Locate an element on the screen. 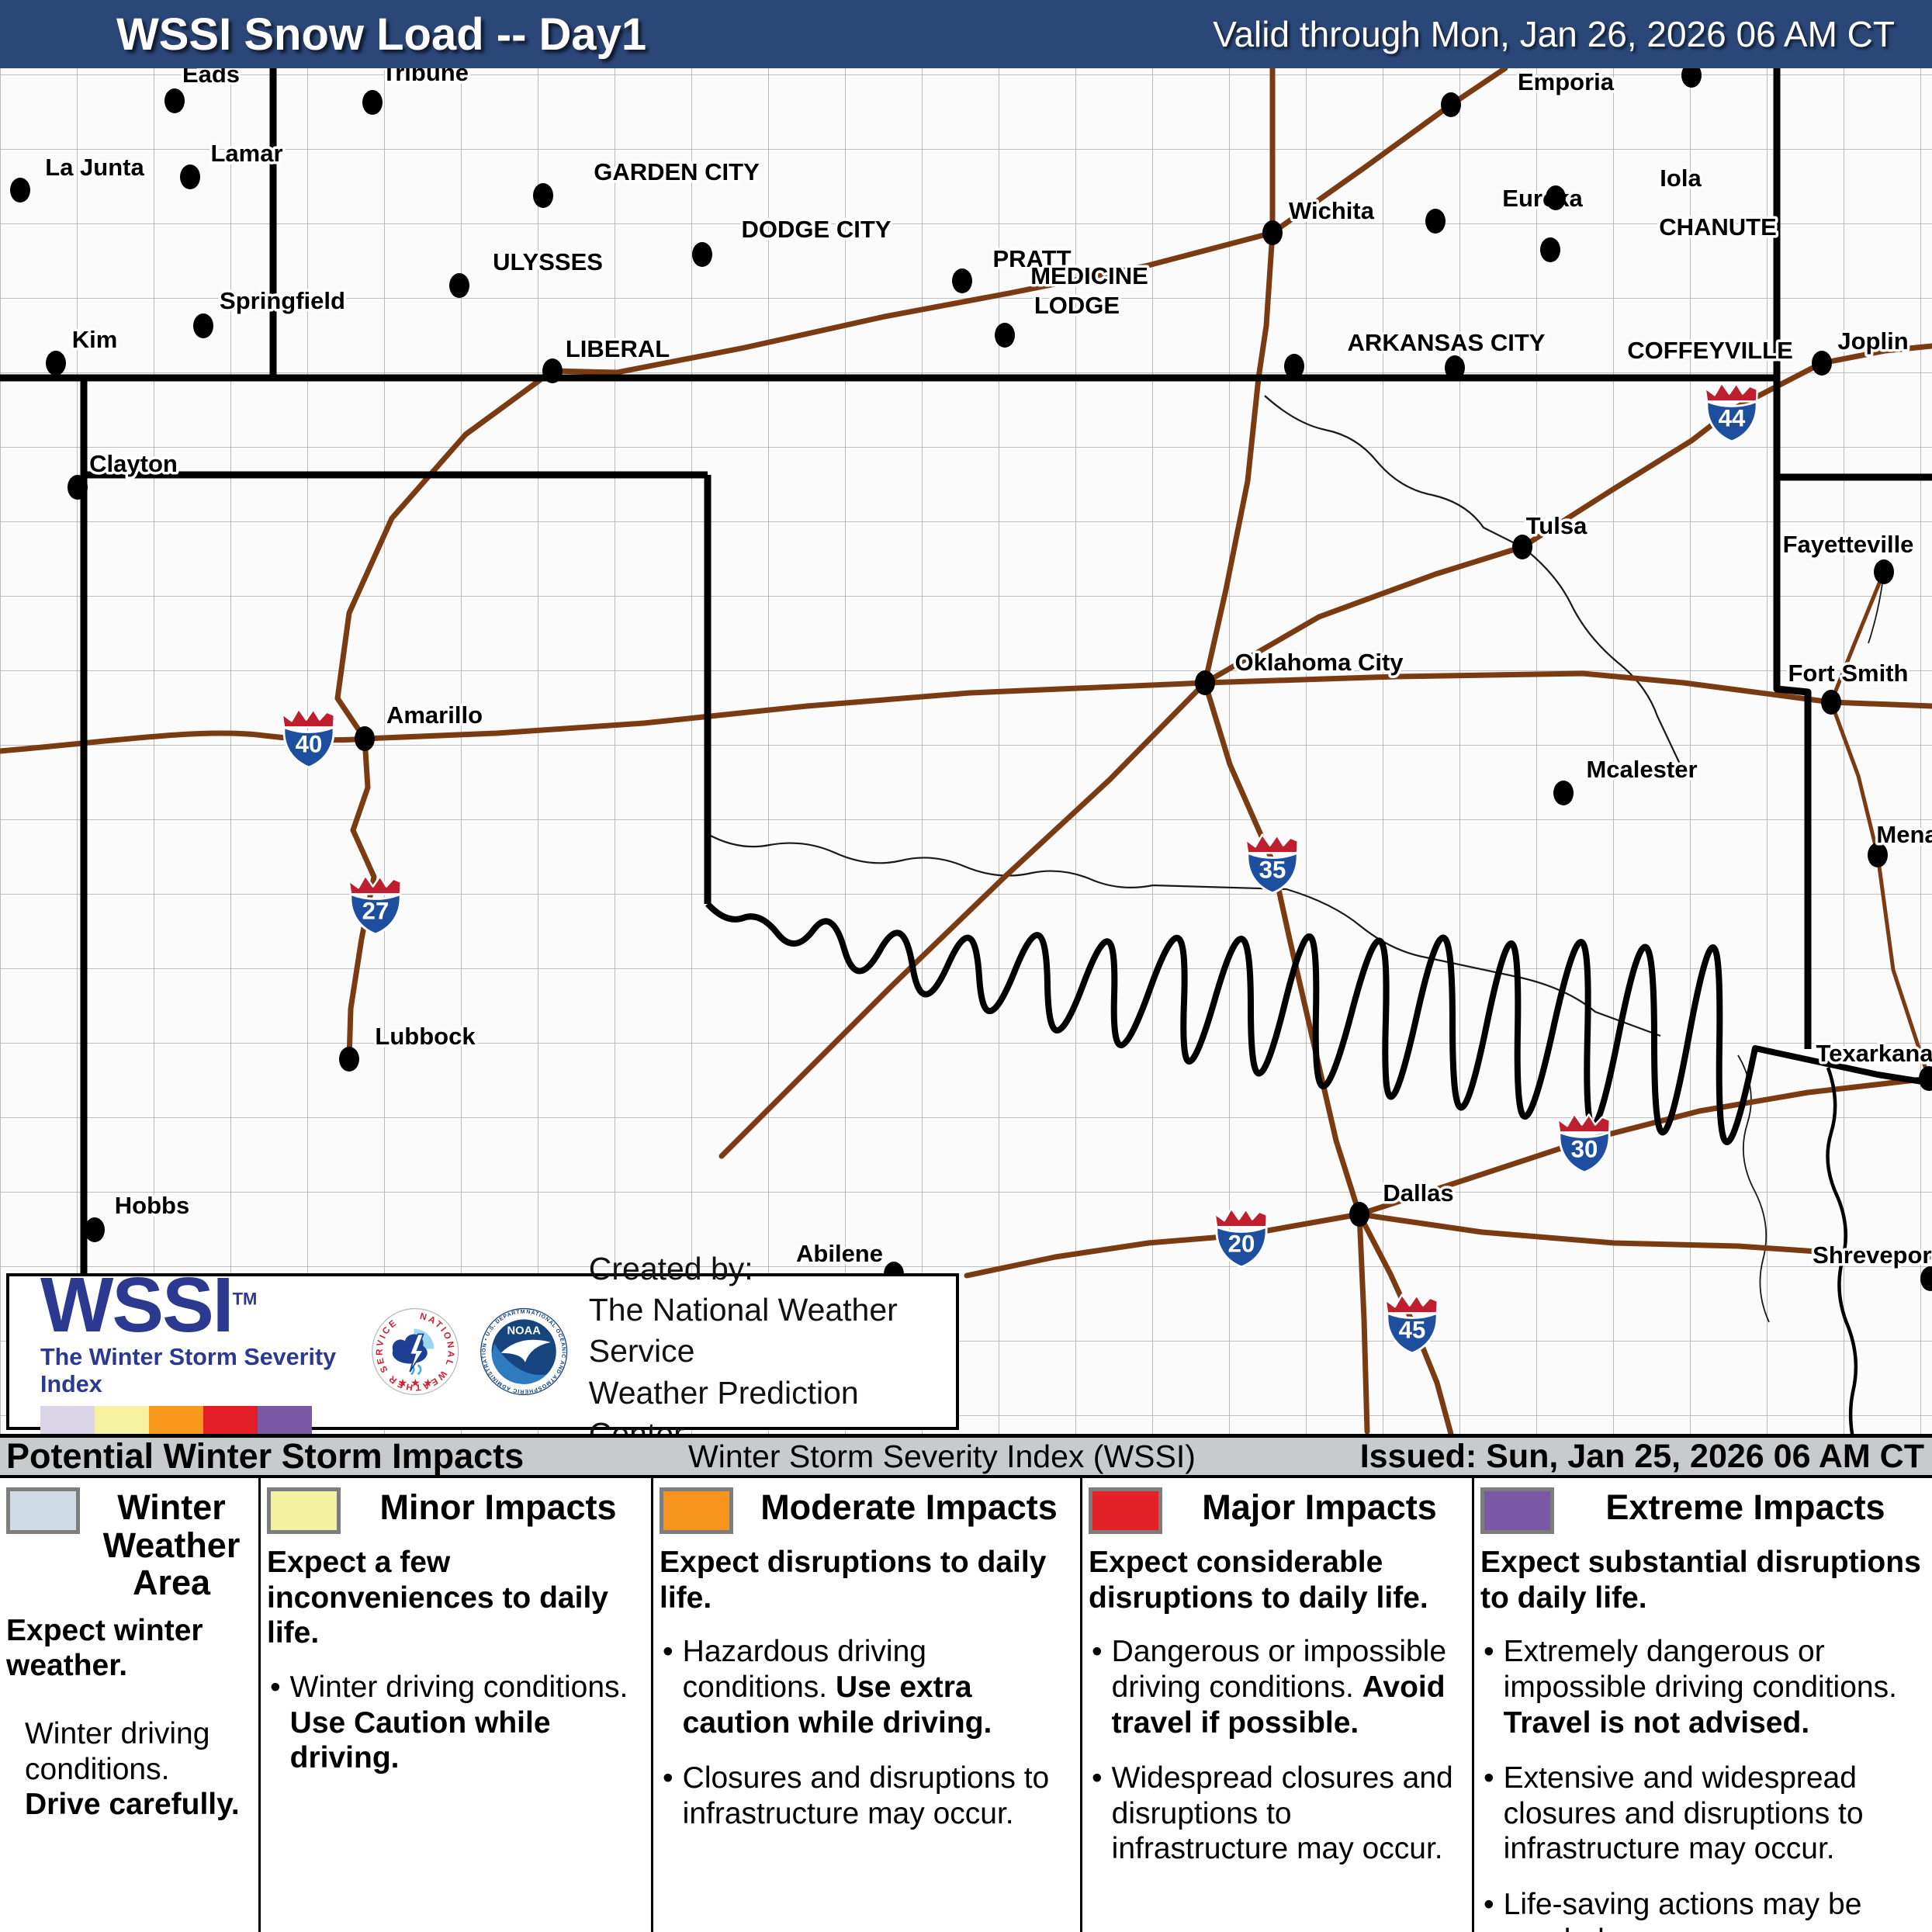 This screenshot has height=1932, width=1932. city-label: COFFEYVILLE is located at coordinates (1710, 350).